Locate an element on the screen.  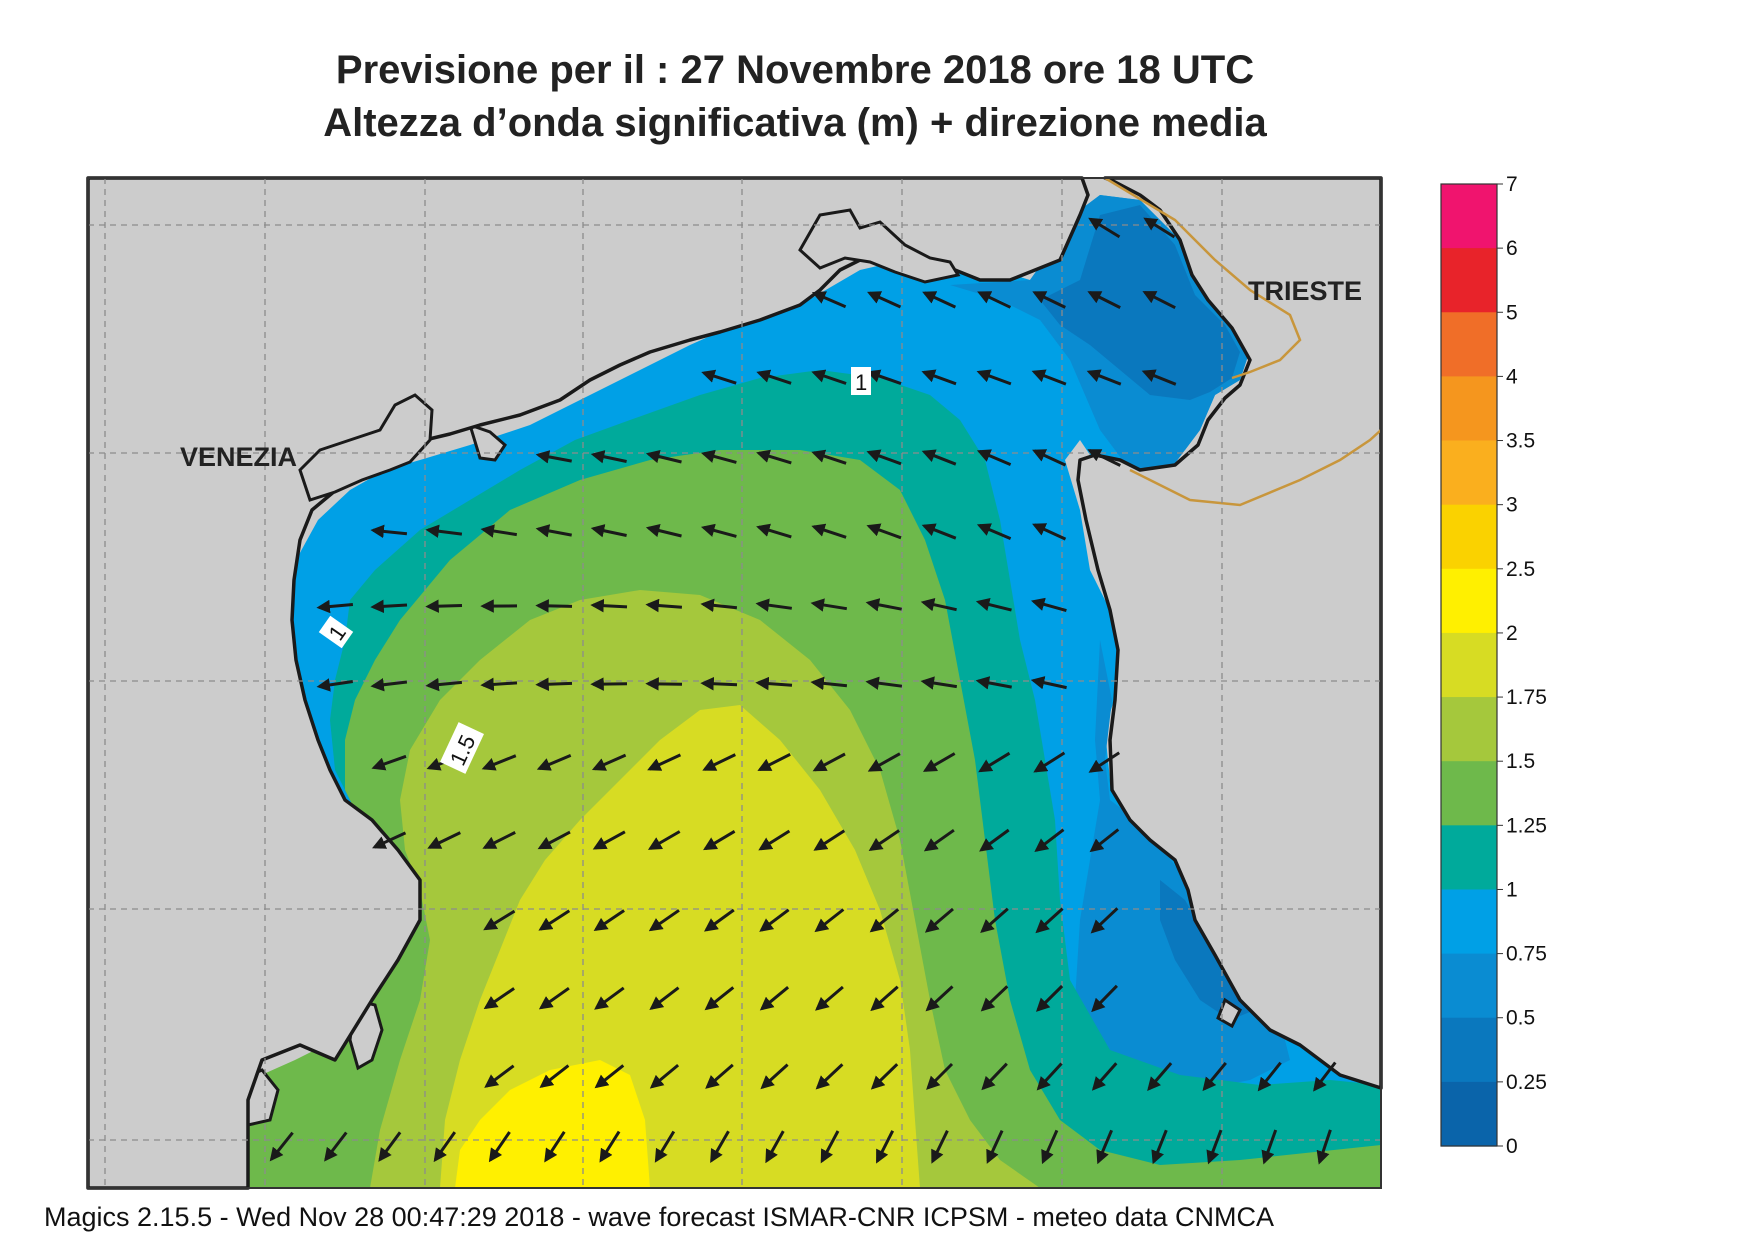
colorbar-label: 6 is located at coordinates (1512, 248).